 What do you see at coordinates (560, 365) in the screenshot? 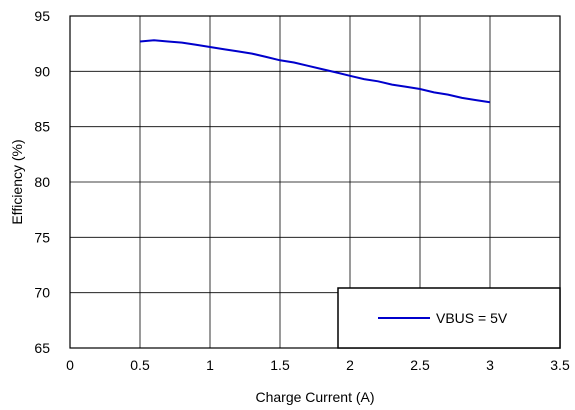
I see `x-tick-label: 3.5` at bounding box center [560, 365].